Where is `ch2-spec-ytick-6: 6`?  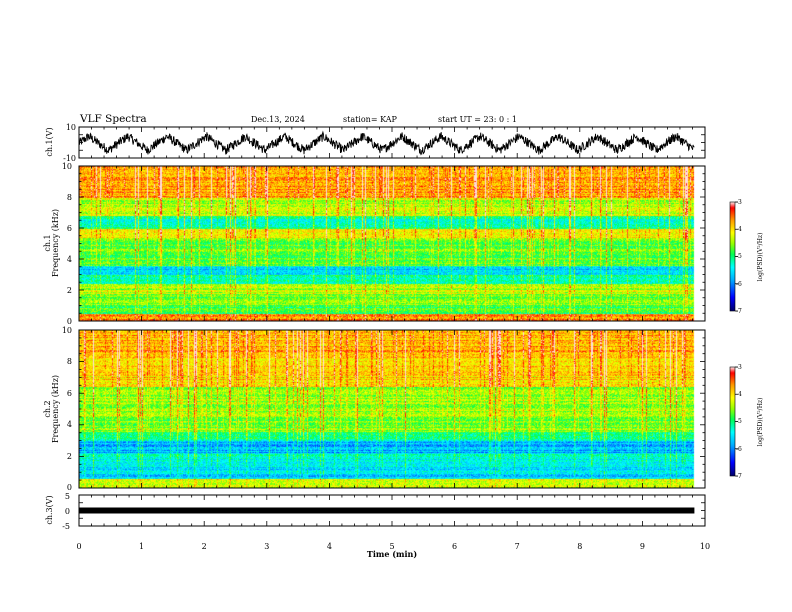
ch2-spec-ytick-6: 6 is located at coordinates (69, 393).